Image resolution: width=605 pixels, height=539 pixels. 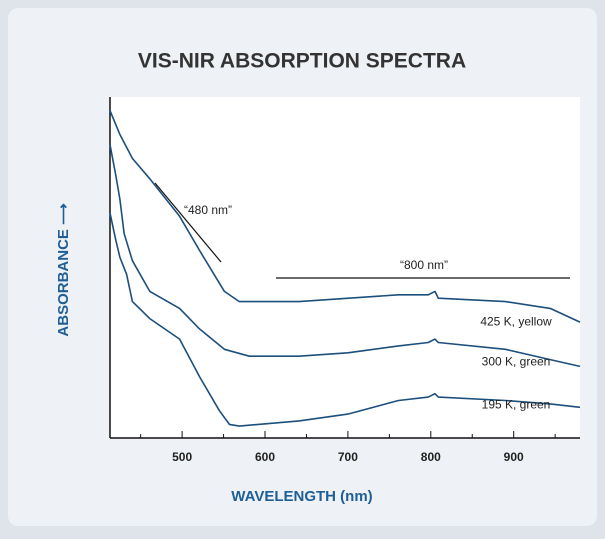 What do you see at coordinates (514, 457) in the screenshot?
I see `x-tick-label: 900` at bounding box center [514, 457].